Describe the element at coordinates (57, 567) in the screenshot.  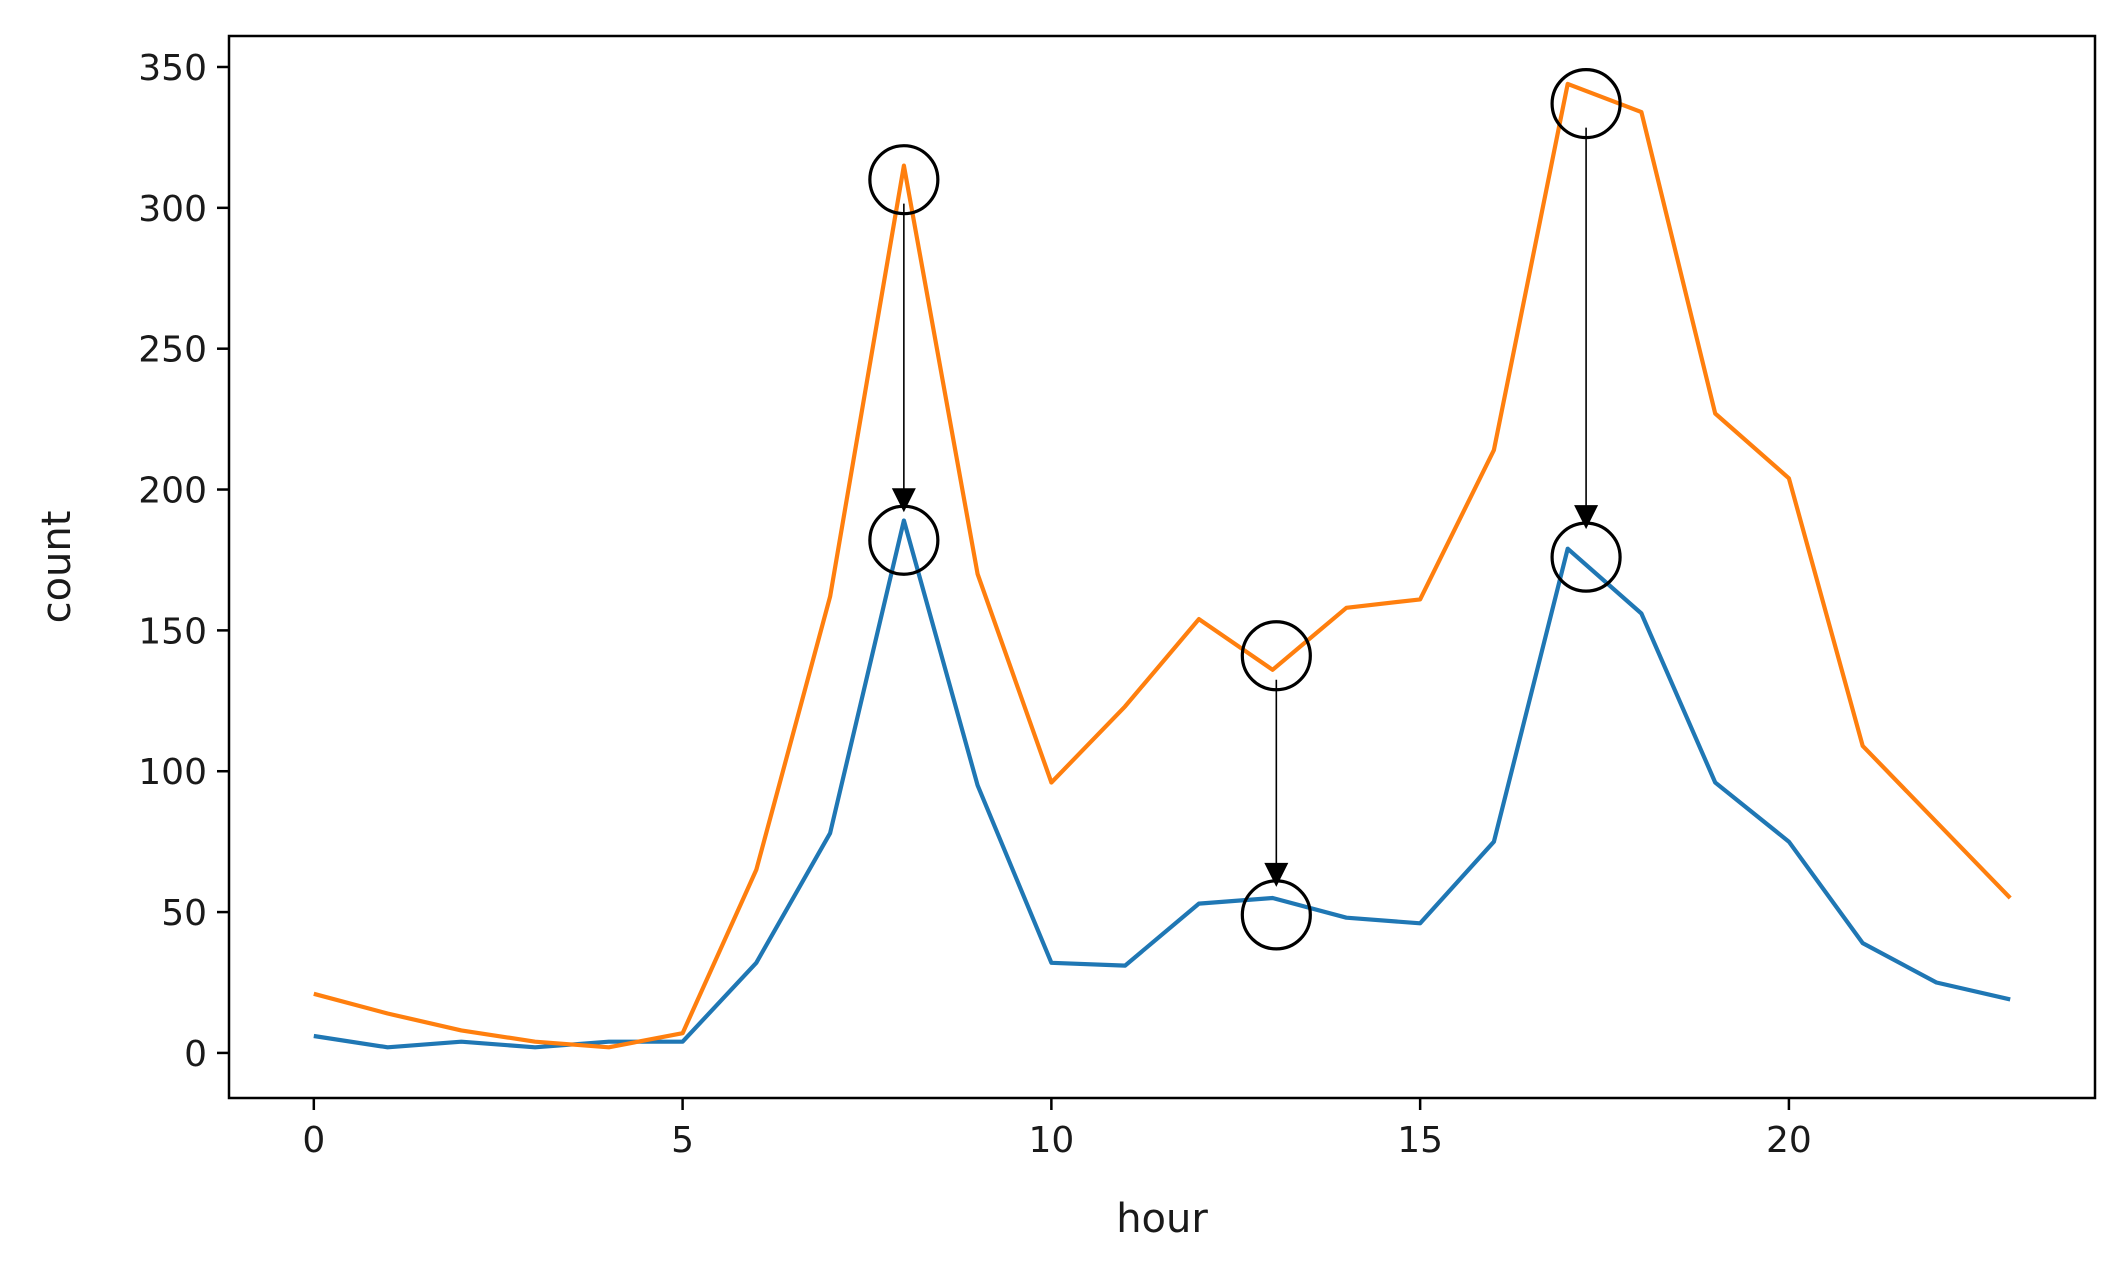
I see `y-axis-label: count` at that location.